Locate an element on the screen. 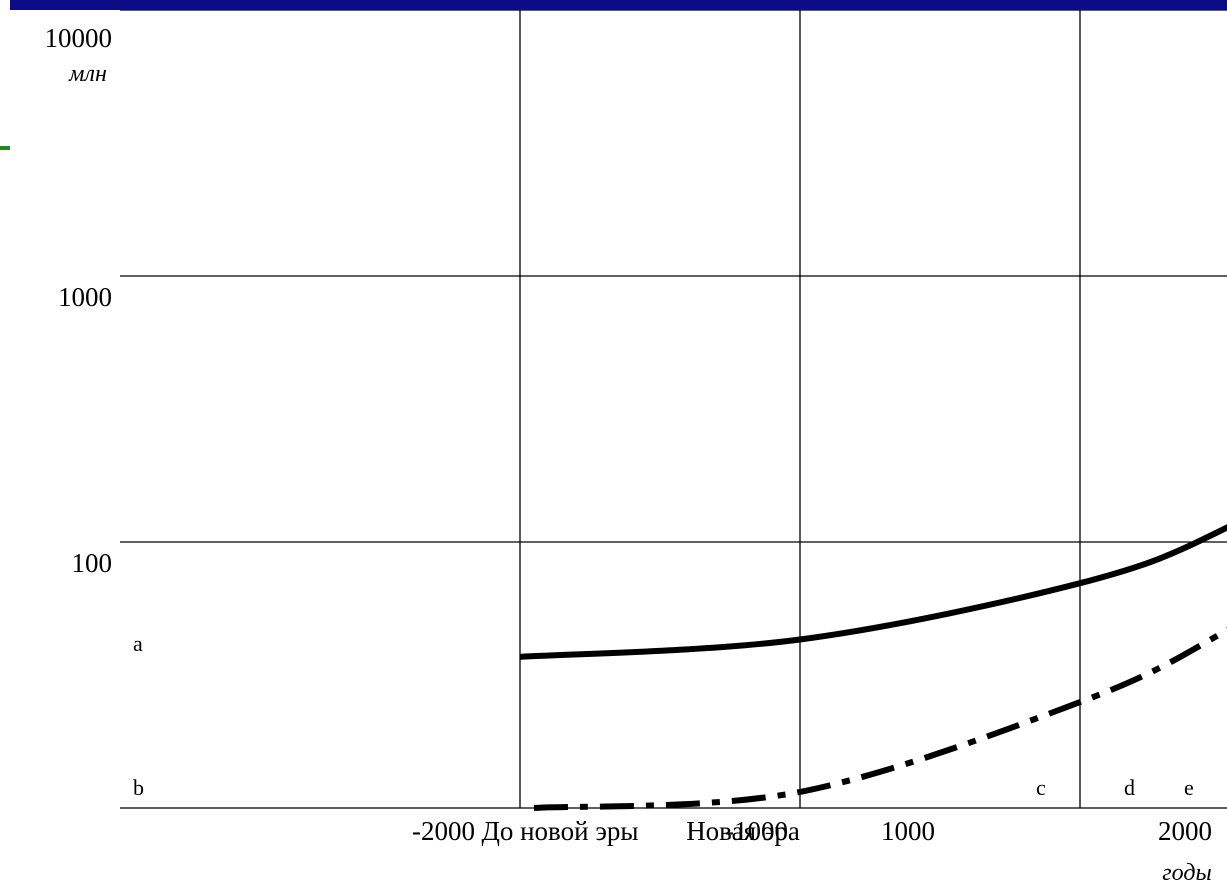 The width and height of the screenshot is (1227, 883). left-border-strip is located at coordinates (5, 441).